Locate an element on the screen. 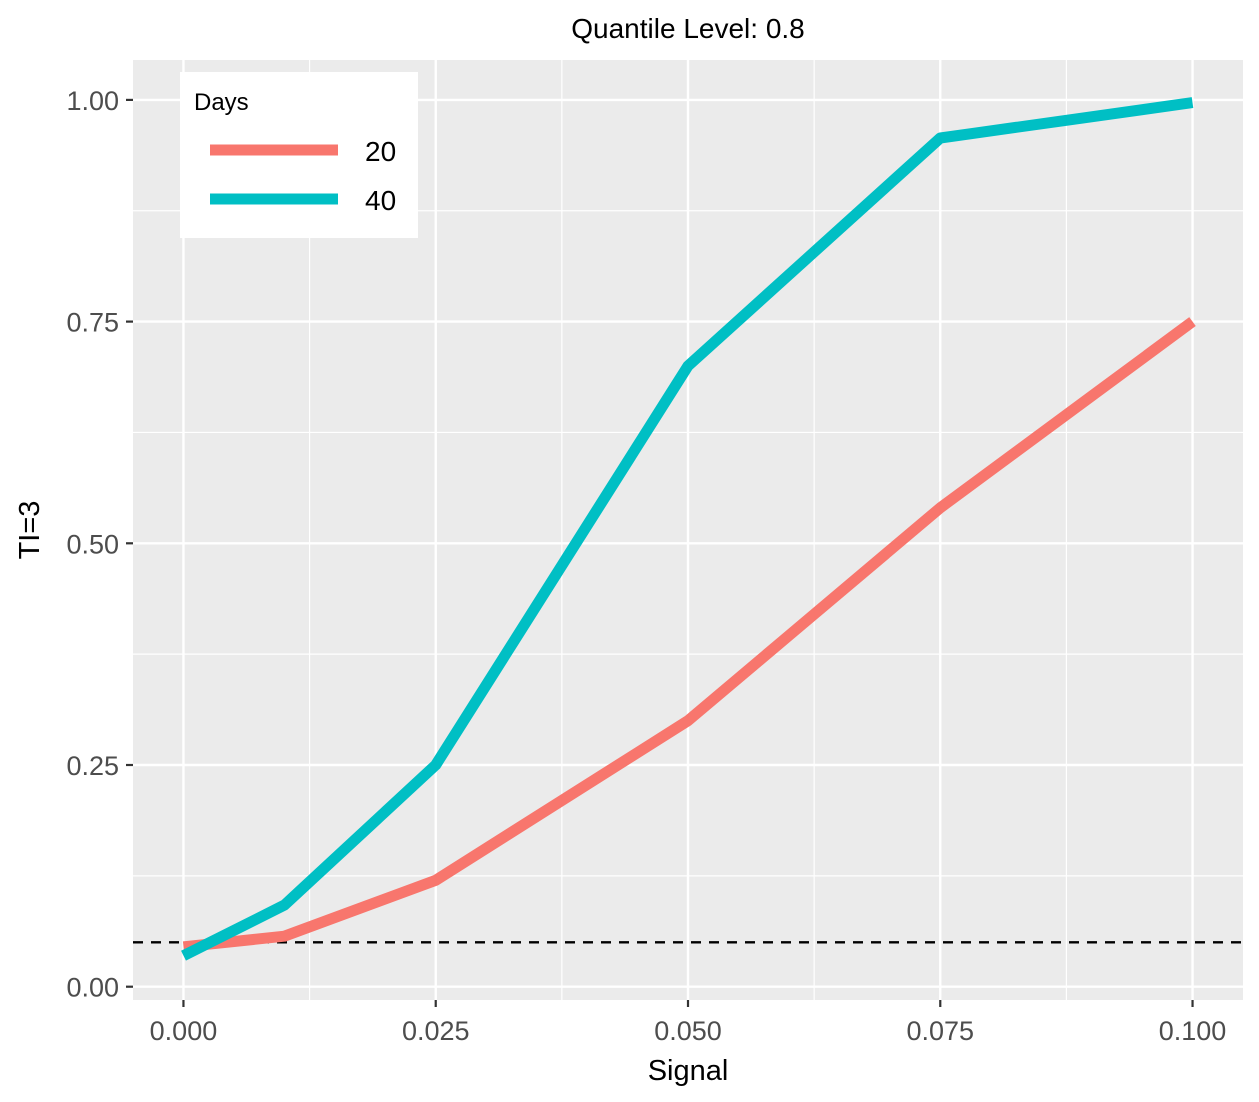  y-tick-label: 0.00 is located at coordinates (92, 988).